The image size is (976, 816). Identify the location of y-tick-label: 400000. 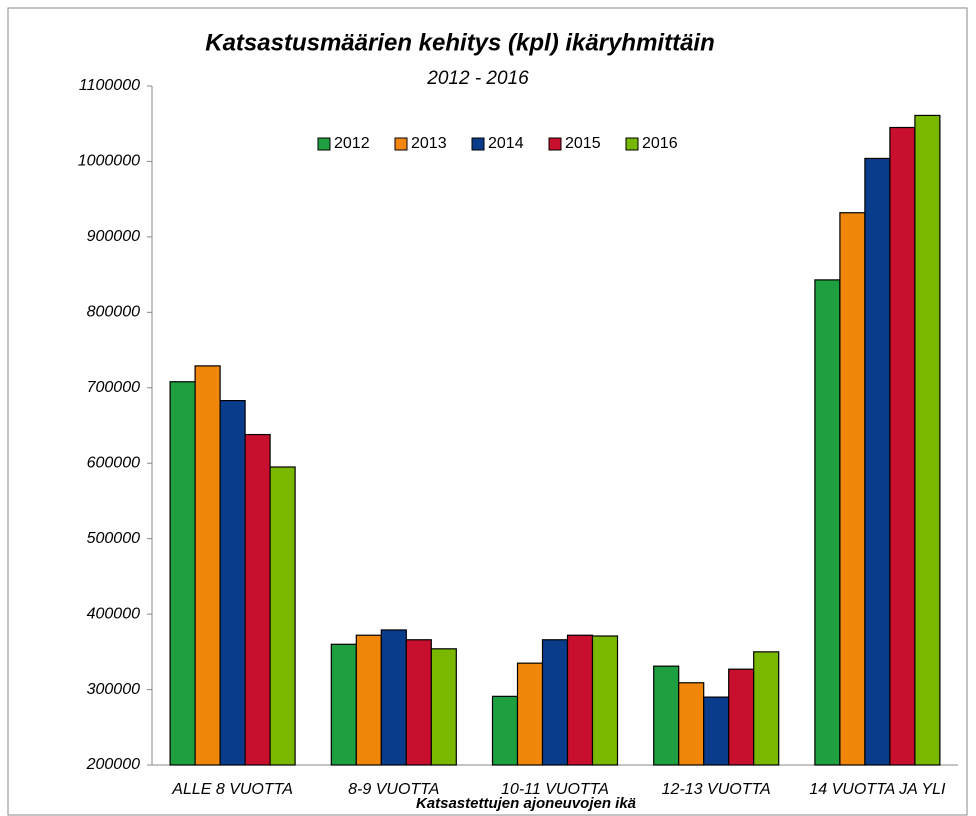
(113, 613).